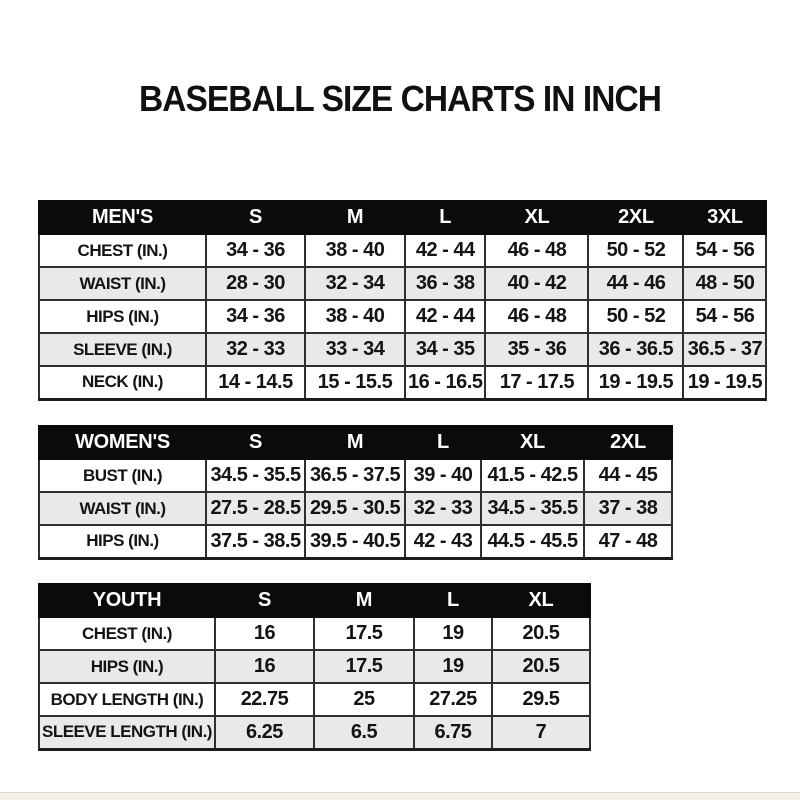 This screenshot has width=800, height=800. What do you see at coordinates (122, 217) in the screenshot?
I see `table-title-cell: MEN'S` at bounding box center [122, 217].